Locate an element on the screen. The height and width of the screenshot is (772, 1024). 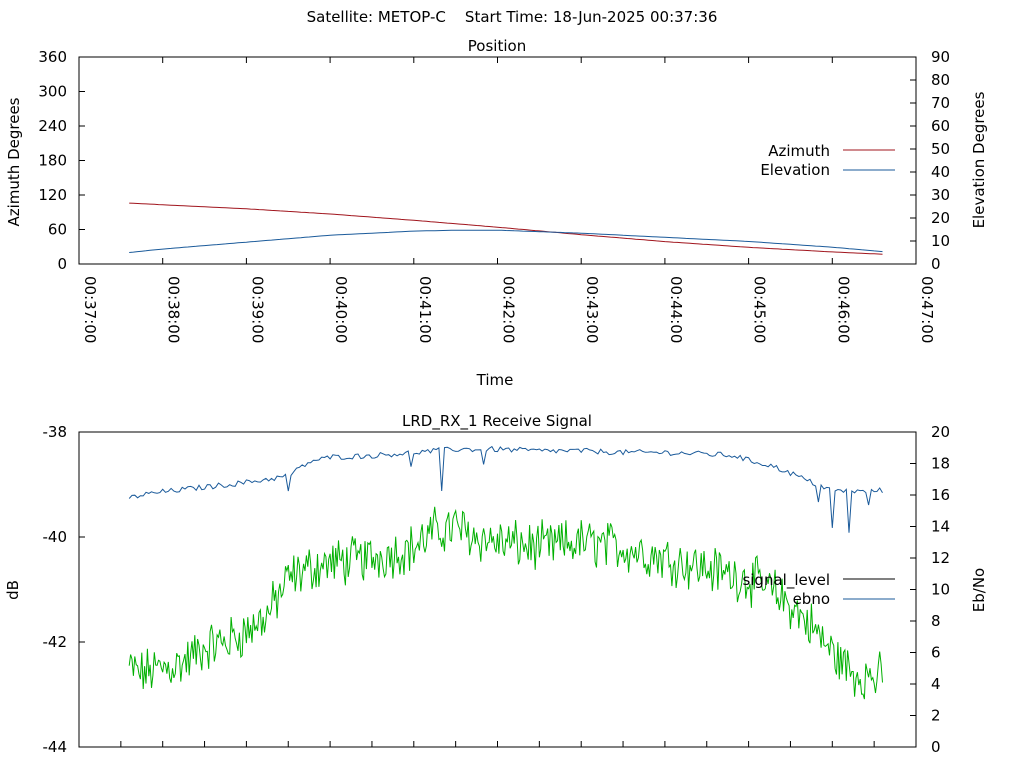
signal-y2tick-label: 6 is located at coordinates (936, 653).